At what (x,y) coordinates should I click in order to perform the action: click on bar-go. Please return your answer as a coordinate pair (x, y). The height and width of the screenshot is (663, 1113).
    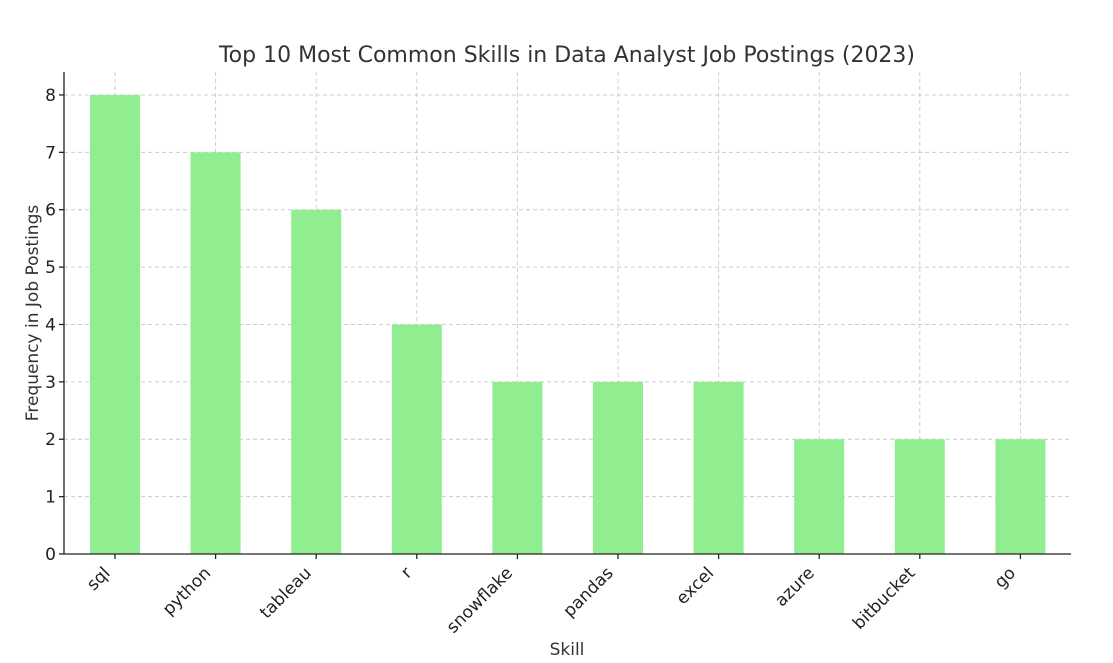
    Looking at the image, I should click on (1020, 496).